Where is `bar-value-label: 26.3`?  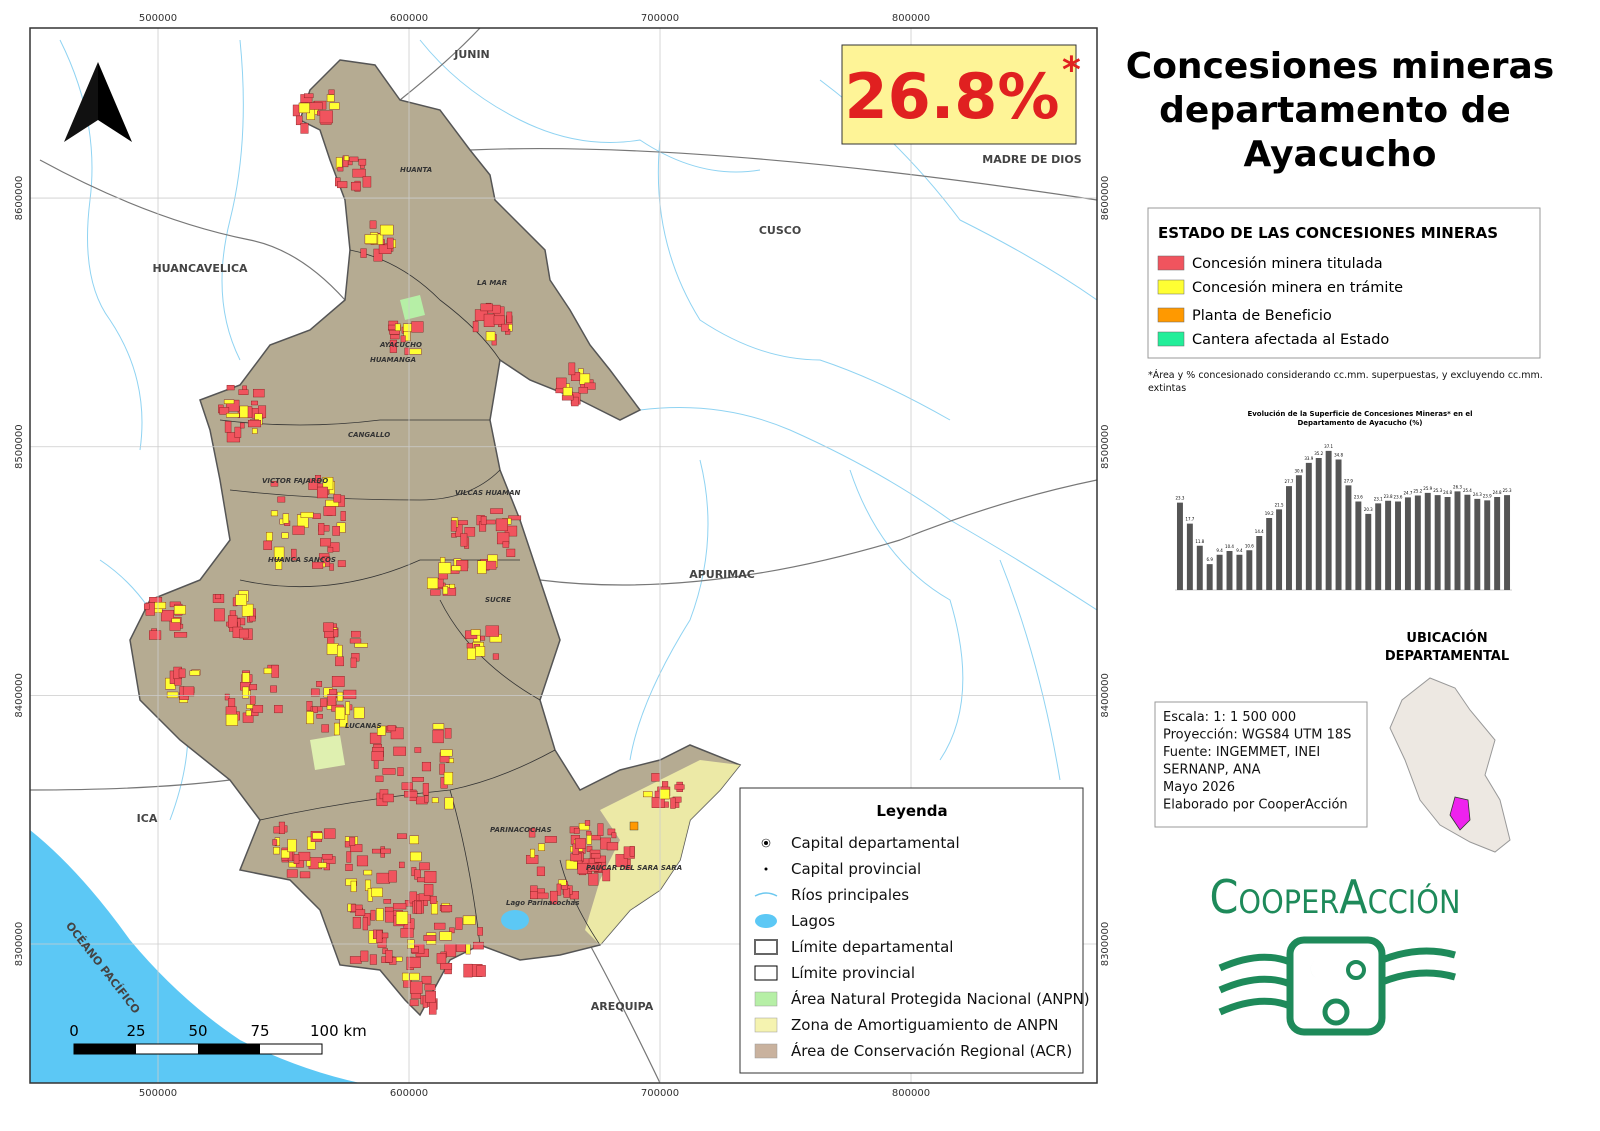
bar-value-label: 26.3 is located at coordinates (1457, 486).